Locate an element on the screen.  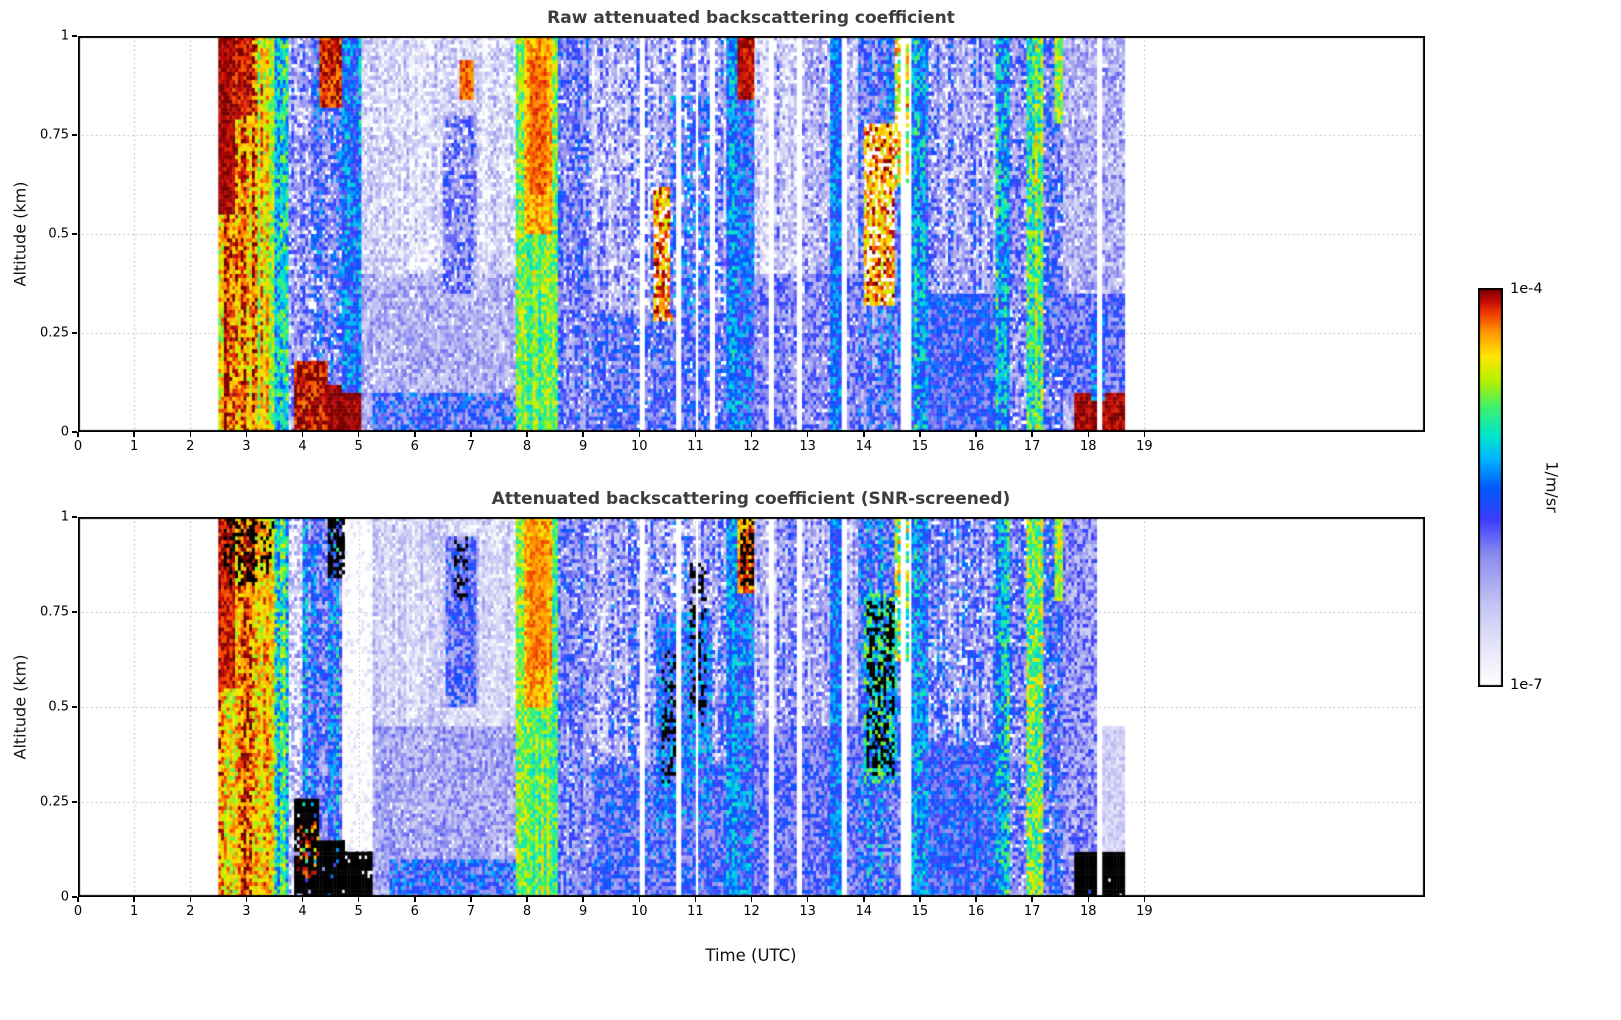
x-tick-label: 5 is located at coordinates (358, 911).